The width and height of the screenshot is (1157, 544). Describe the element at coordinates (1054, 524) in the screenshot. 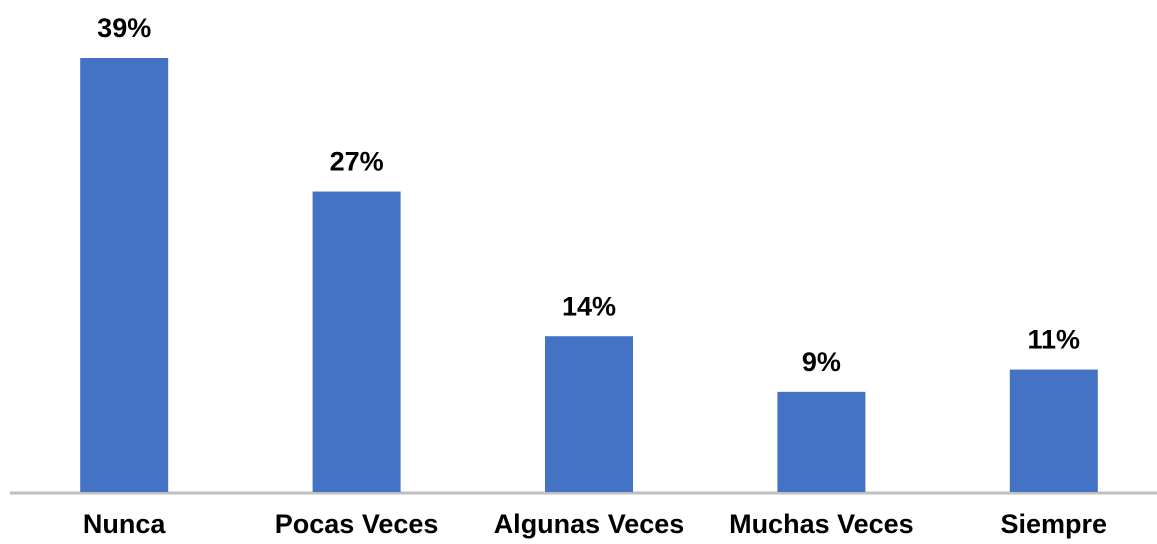

I see `x-tick-label: Siempre` at that location.